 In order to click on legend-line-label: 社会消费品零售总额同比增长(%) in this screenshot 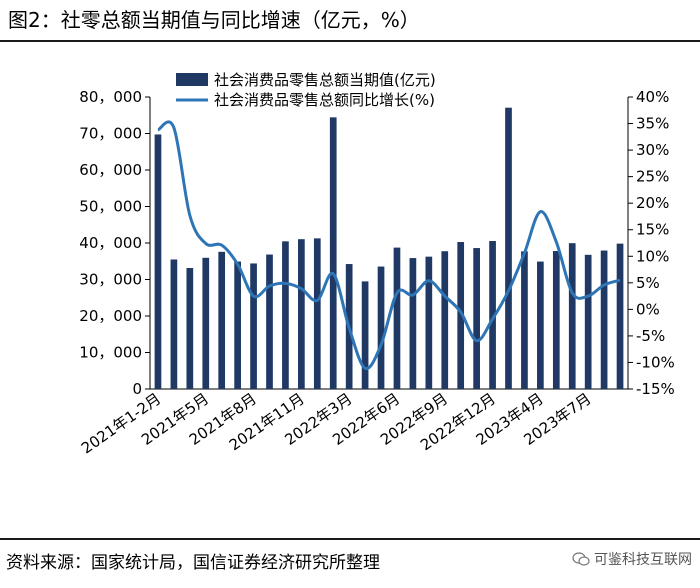, I will do `click(324, 100)`.